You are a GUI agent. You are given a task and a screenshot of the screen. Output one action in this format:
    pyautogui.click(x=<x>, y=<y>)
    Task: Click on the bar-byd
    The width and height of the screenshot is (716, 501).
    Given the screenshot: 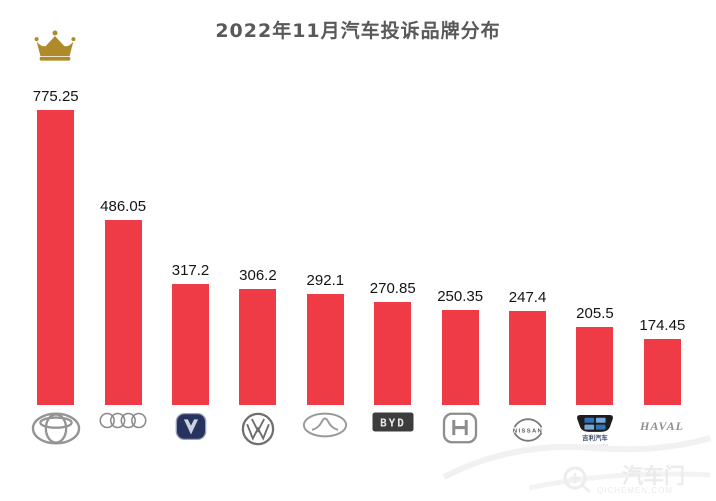 What is the action you would take?
    pyautogui.click(x=393, y=353)
    